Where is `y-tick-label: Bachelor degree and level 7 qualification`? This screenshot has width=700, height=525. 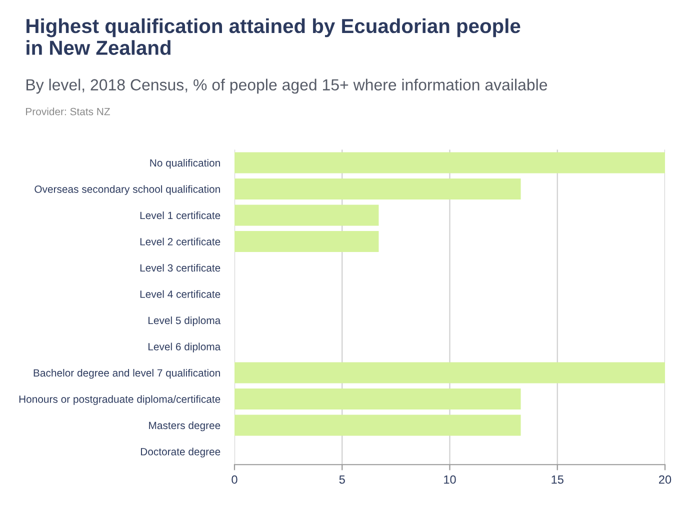 y-tick-label: Bachelor degree and level 7 qualification is located at coordinates (127, 373).